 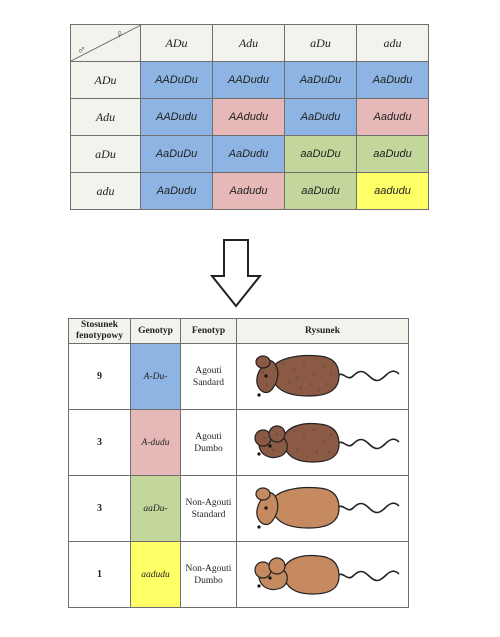 I want to click on header-drawing: Rysunek, so click(x=322, y=331).